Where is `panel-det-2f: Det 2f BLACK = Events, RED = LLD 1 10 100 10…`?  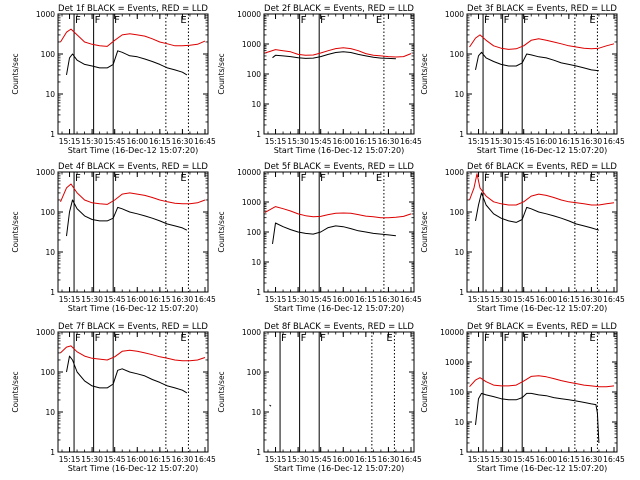 panel-det-2f: Det 2f BLACK = Events, RED = LLD 1 10 100 10… is located at coordinates (319, 79).